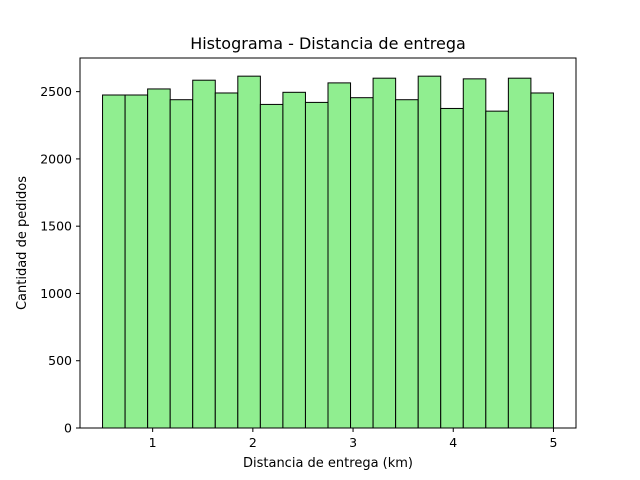  I want to click on y-tick-label-3: 1000, so click(56, 293).